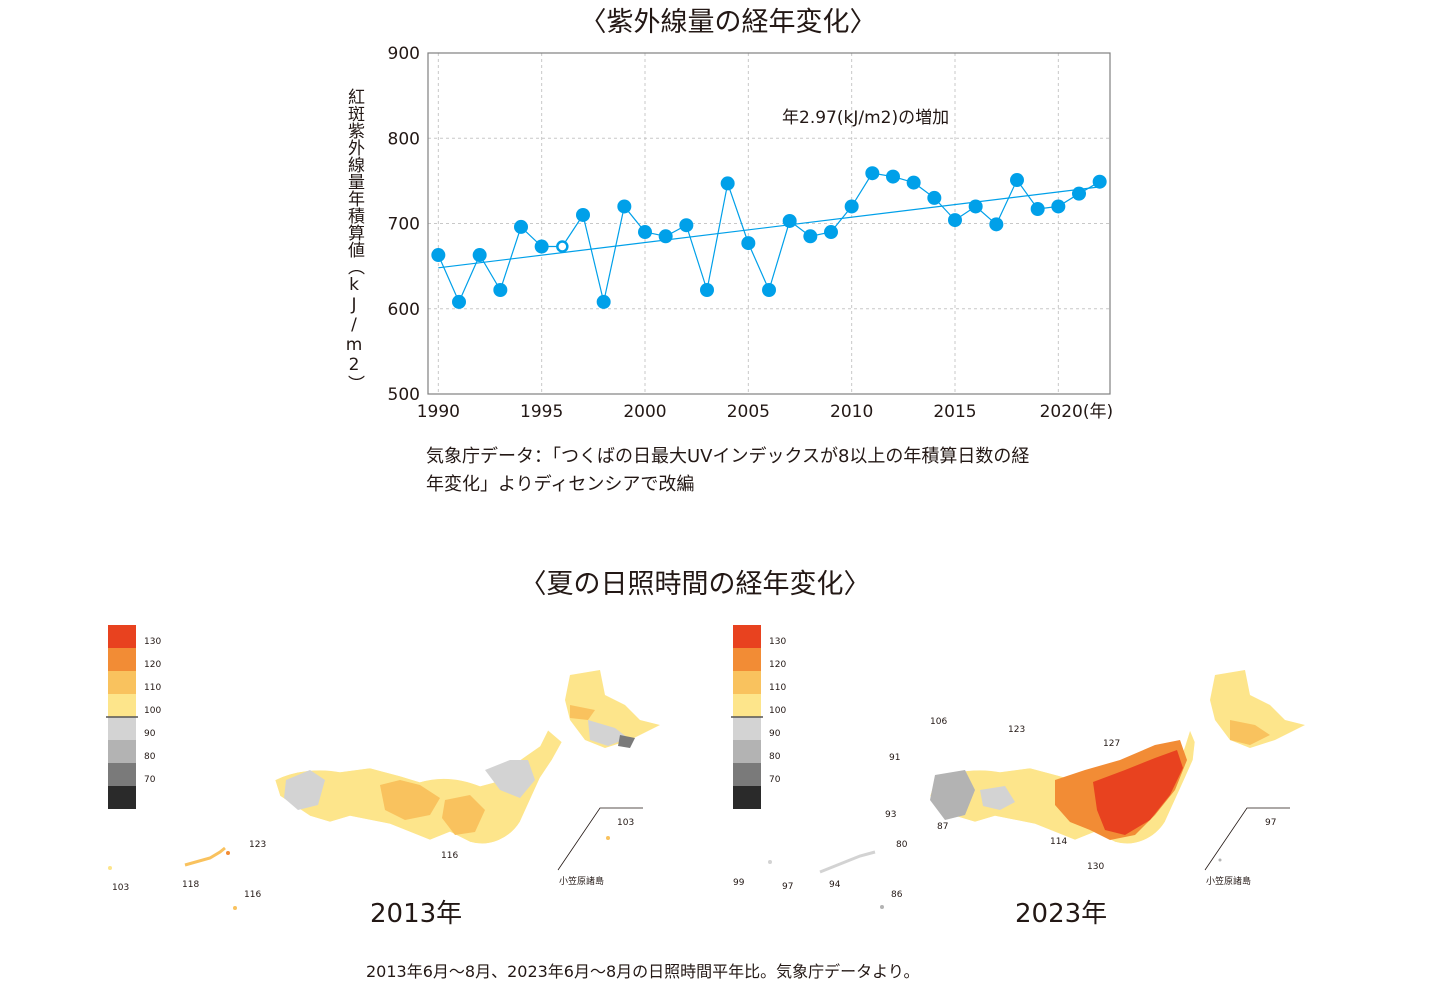 The width and height of the screenshot is (1456, 982). I want to click on y-tick-label: 900, so click(404, 54).